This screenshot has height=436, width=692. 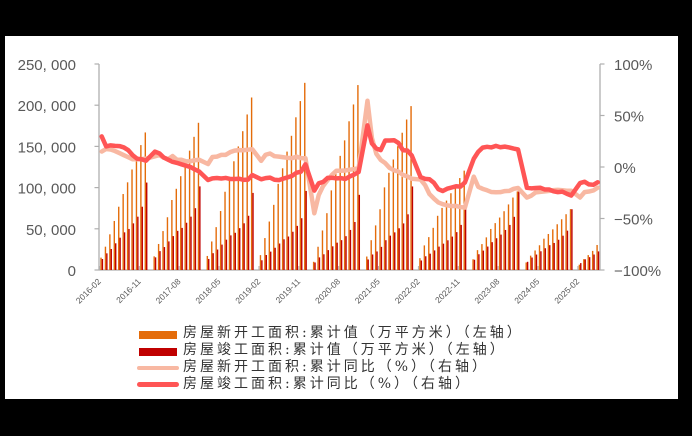 I want to click on legend-item-new-starts-cumulative: 房屋新开工面积:累计值（万平方米）（左轴）, so click(x=352, y=333).